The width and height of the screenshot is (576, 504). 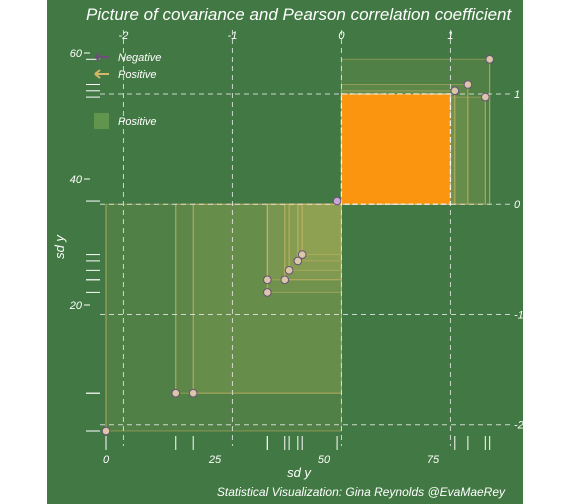 What do you see at coordinates (517, 205) in the screenshot?
I see `right-z-tick-label: 0` at bounding box center [517, 205].